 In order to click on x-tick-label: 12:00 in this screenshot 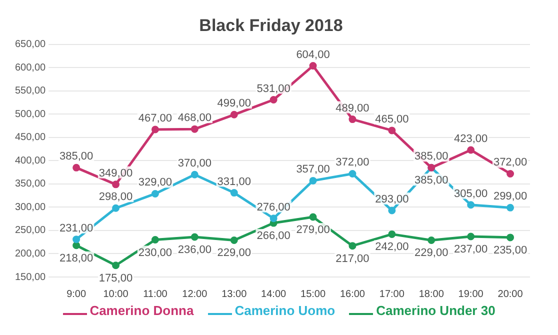, I will do `click(195, 294)`.